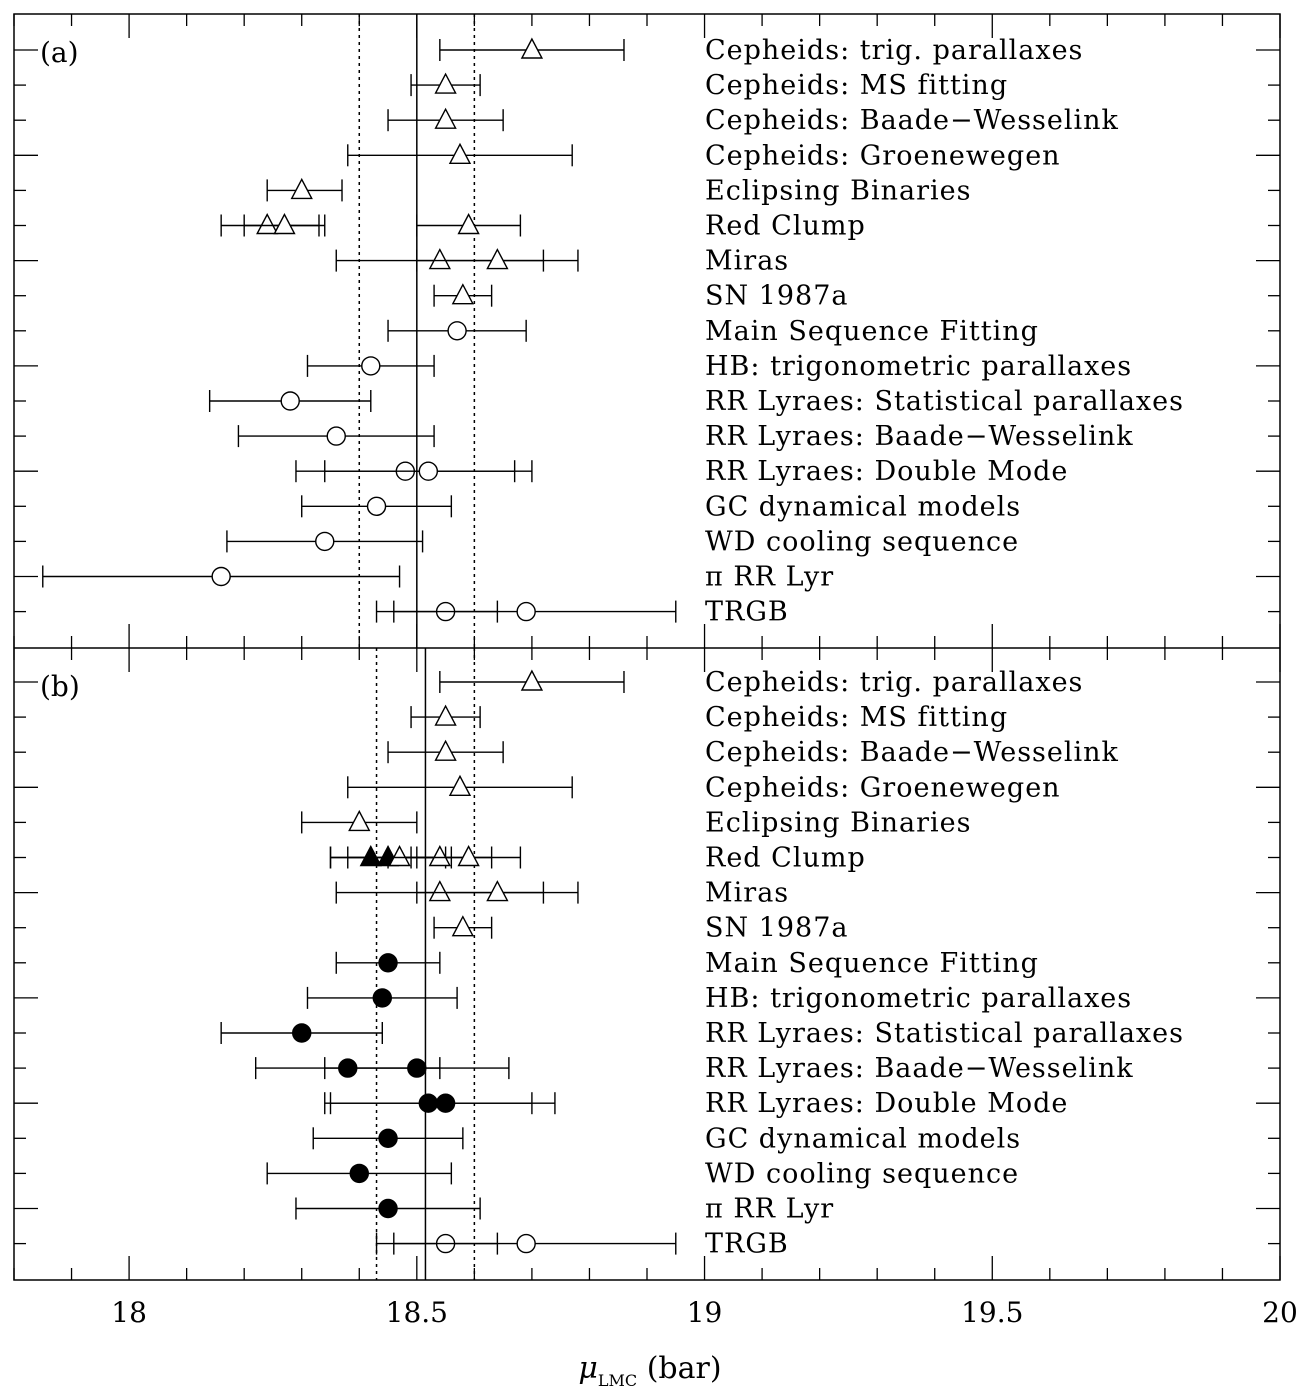 The image size is (1311, 1391). I want to click on data-point-filled-triangle, so click(370, 855).